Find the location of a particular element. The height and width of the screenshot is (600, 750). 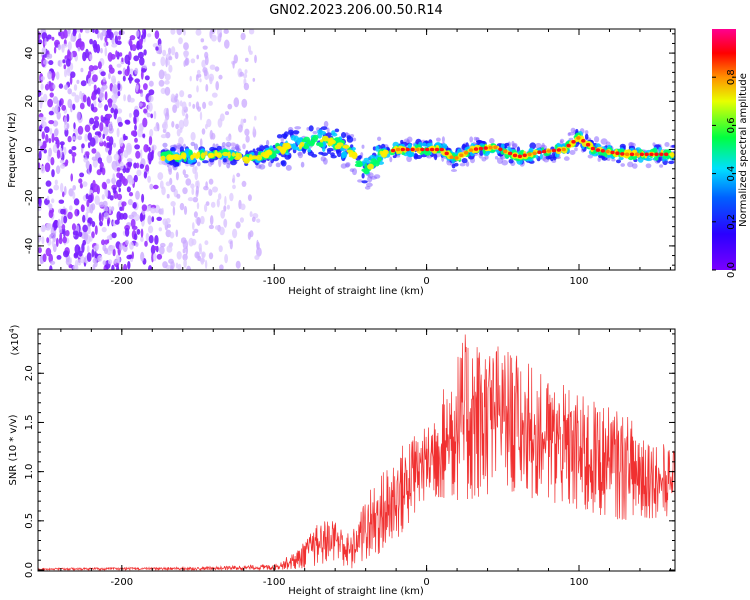

snr-multiplier-base: (x10 is located at coordinates (15, 344).